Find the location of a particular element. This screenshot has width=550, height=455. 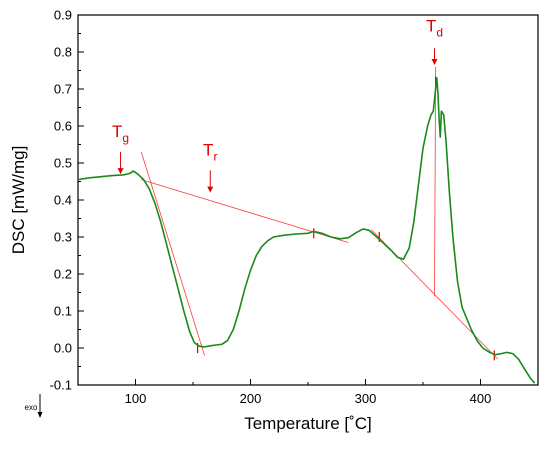

exo-label: exo is located at coordinates (31, 407).